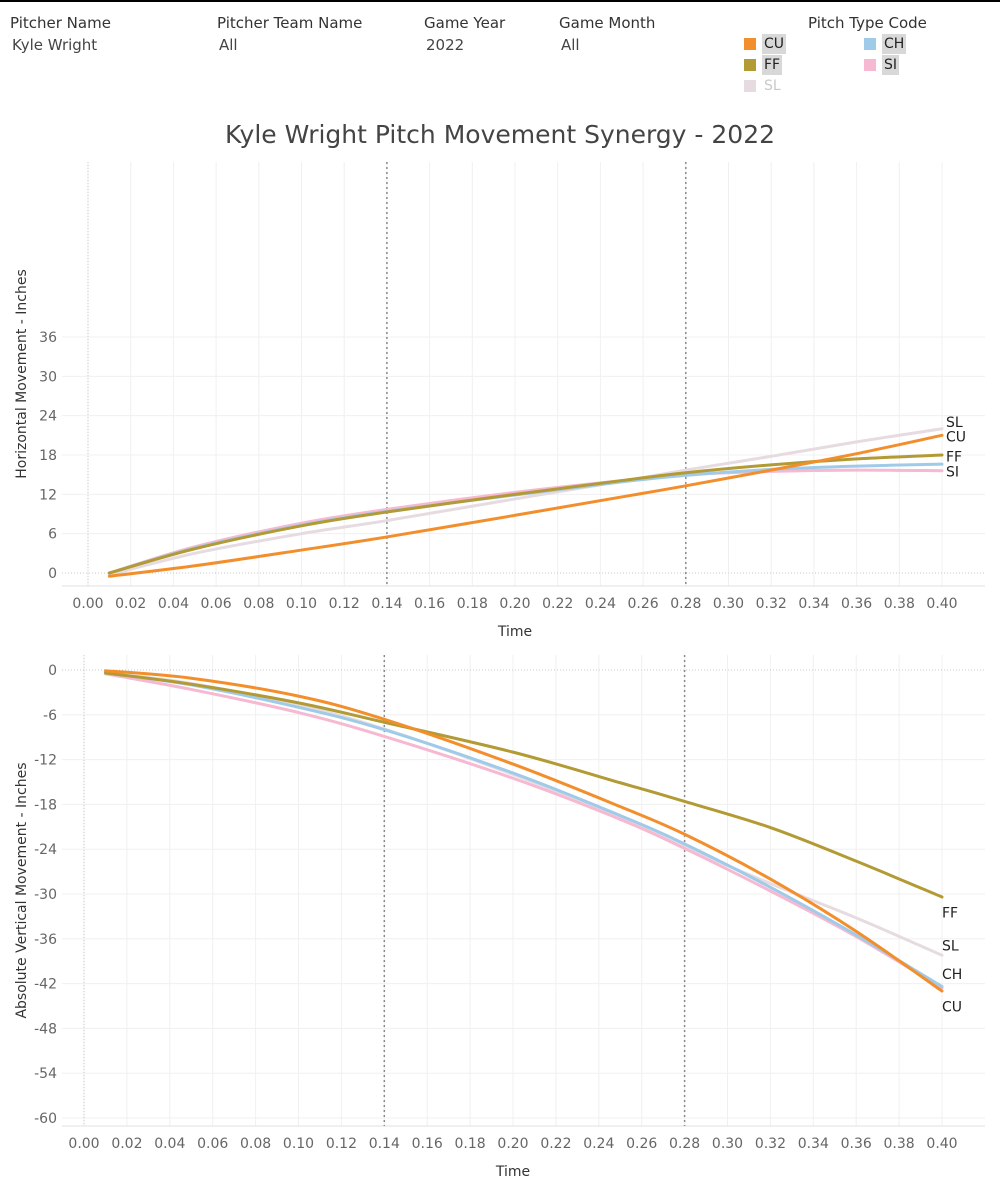 This screenshot has height=1200, width=1000. What do you see at coordinates (727, 1144) in the screenshot?
I see `x-tick-label: 0.30` at bounding box center [727, 1144].